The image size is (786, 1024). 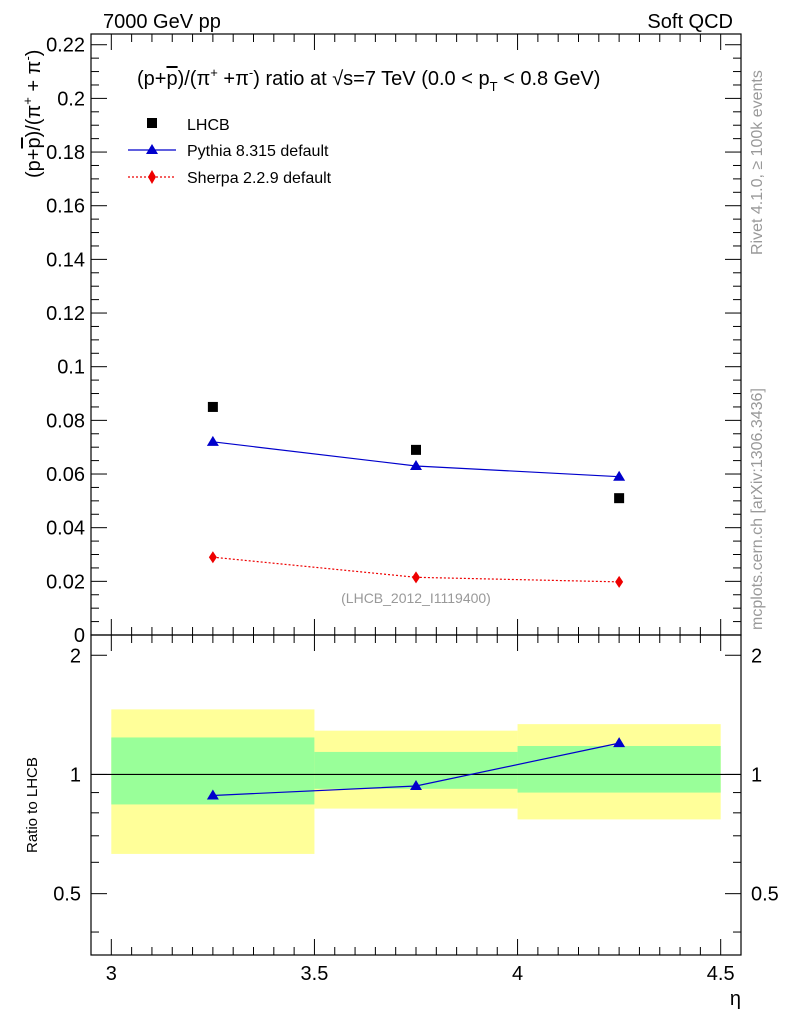 What do you see at coordinates (65, 582) in the screenshot?
I see `main-ytick-label: 0.02` at bounding box center [65, 582].